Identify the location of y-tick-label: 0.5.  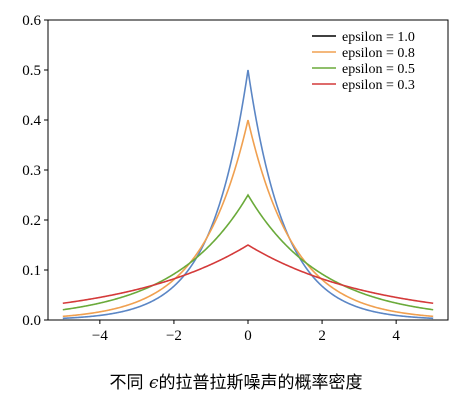
(31, 71).